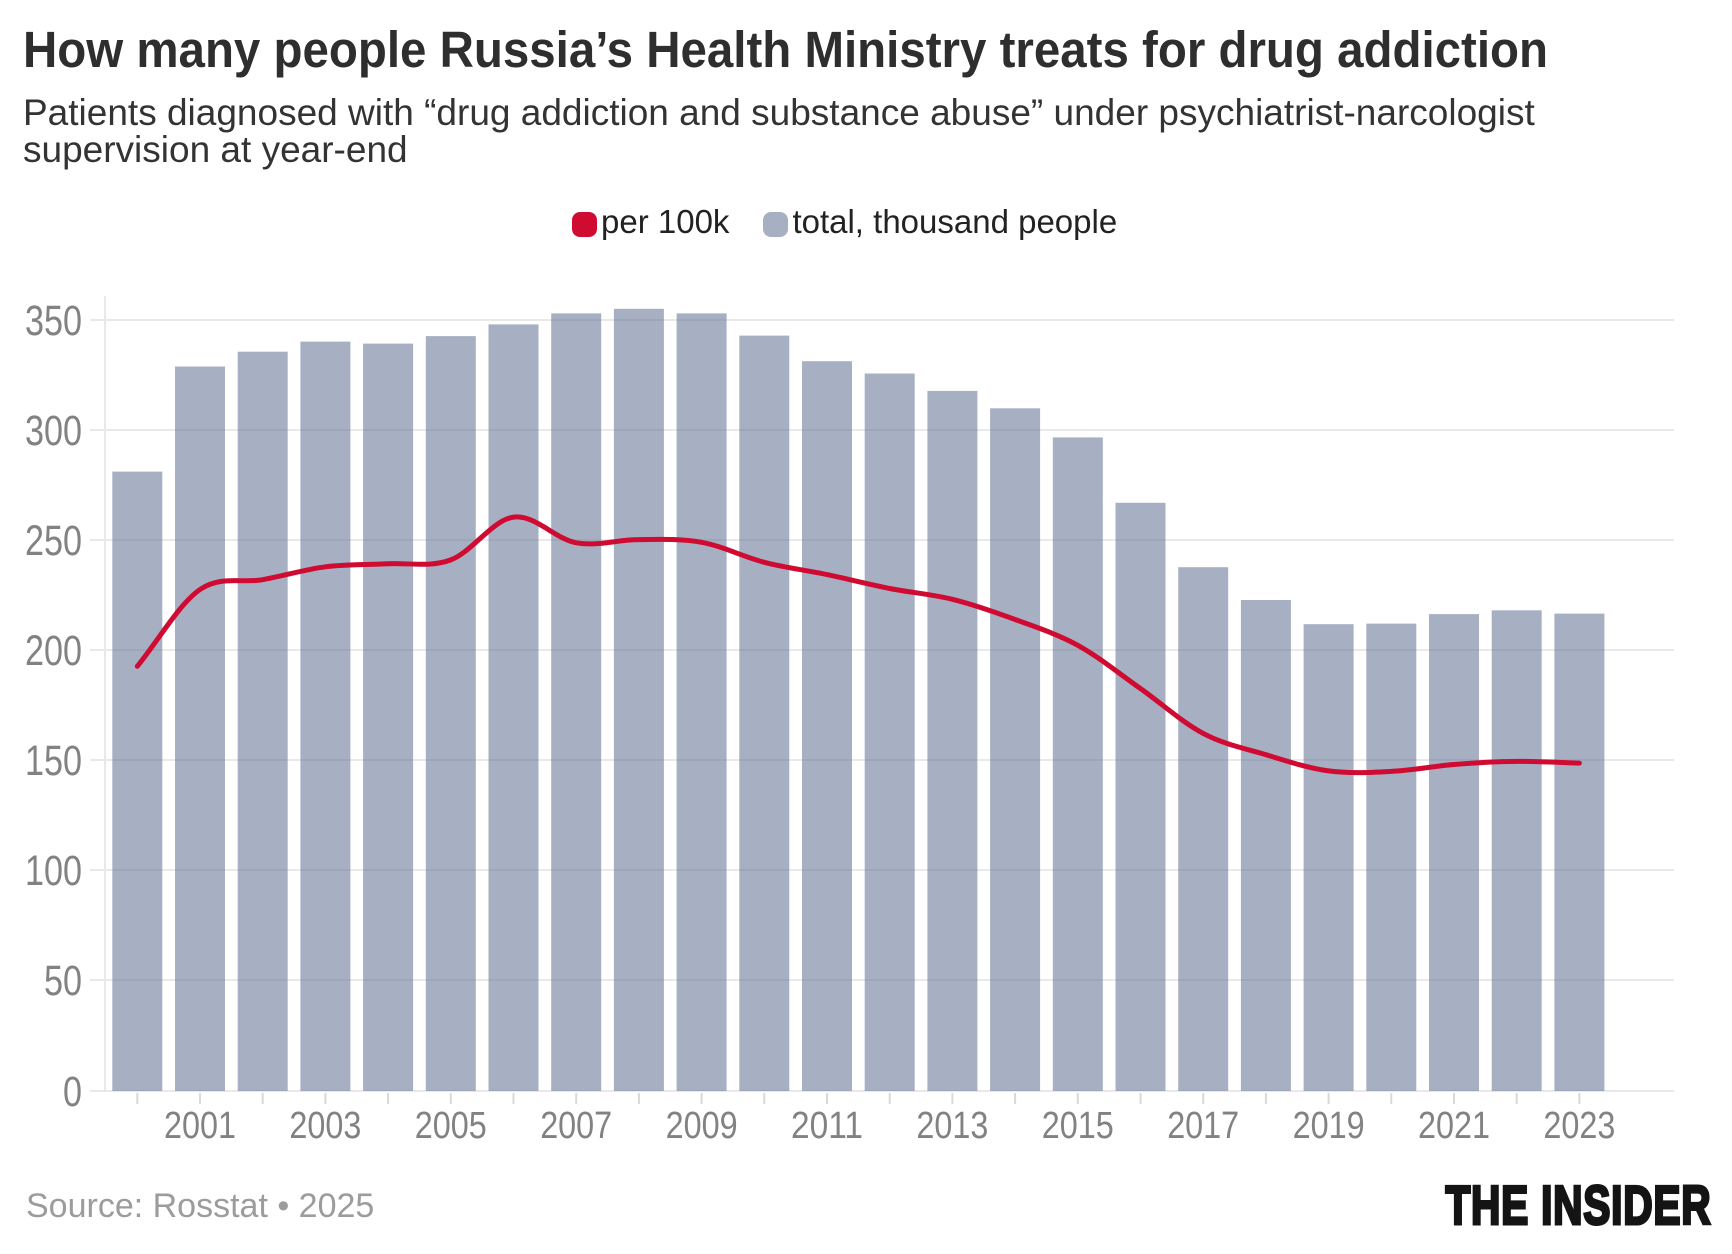 The width and height of the screenshot is (1732, 1254). Describe the element at coordinates (63, 981) in the screenshot. I see `svg-text: 50` at that location.